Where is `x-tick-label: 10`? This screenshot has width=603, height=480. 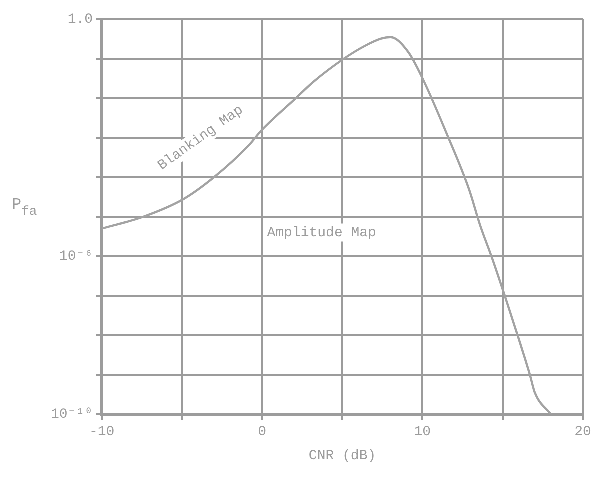 x-tick-label: 10 is located at coordinates (423, 432).